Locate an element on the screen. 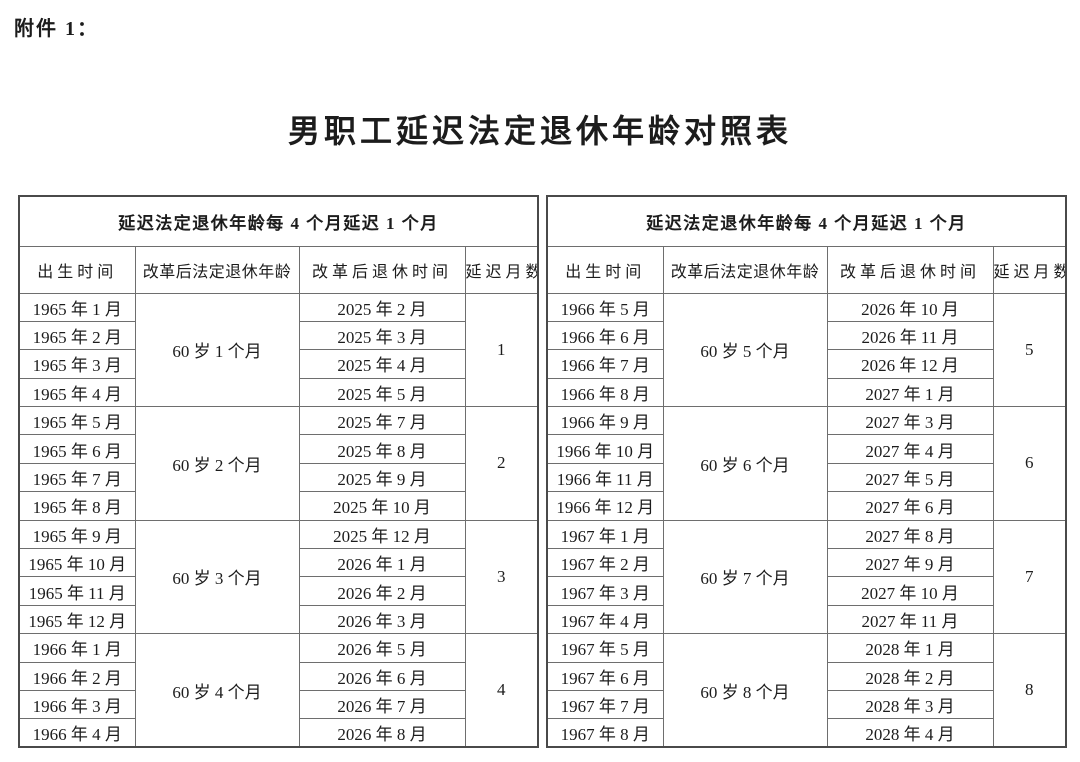  retirement-month-cell: 2025 年 3 月 is located at coordinates (382, 335).